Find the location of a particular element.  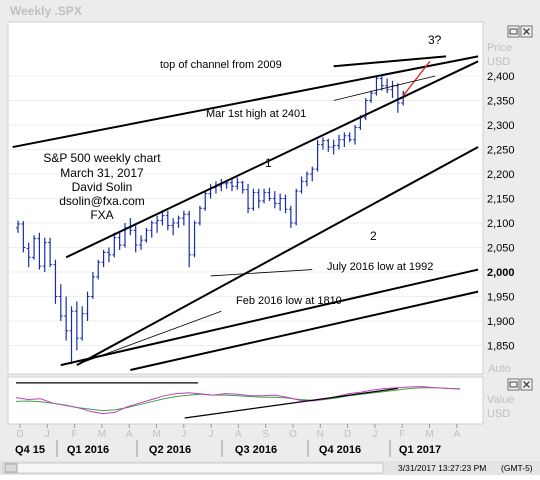

price-tick-label: 2,300 is located at coordinates (501, 126).